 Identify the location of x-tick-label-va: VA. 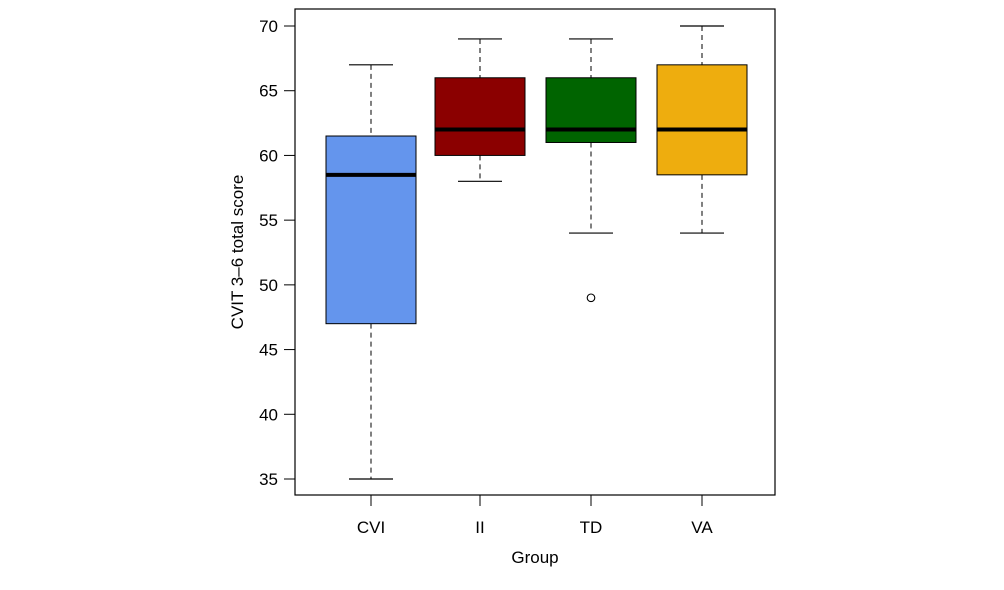
(702, 527).